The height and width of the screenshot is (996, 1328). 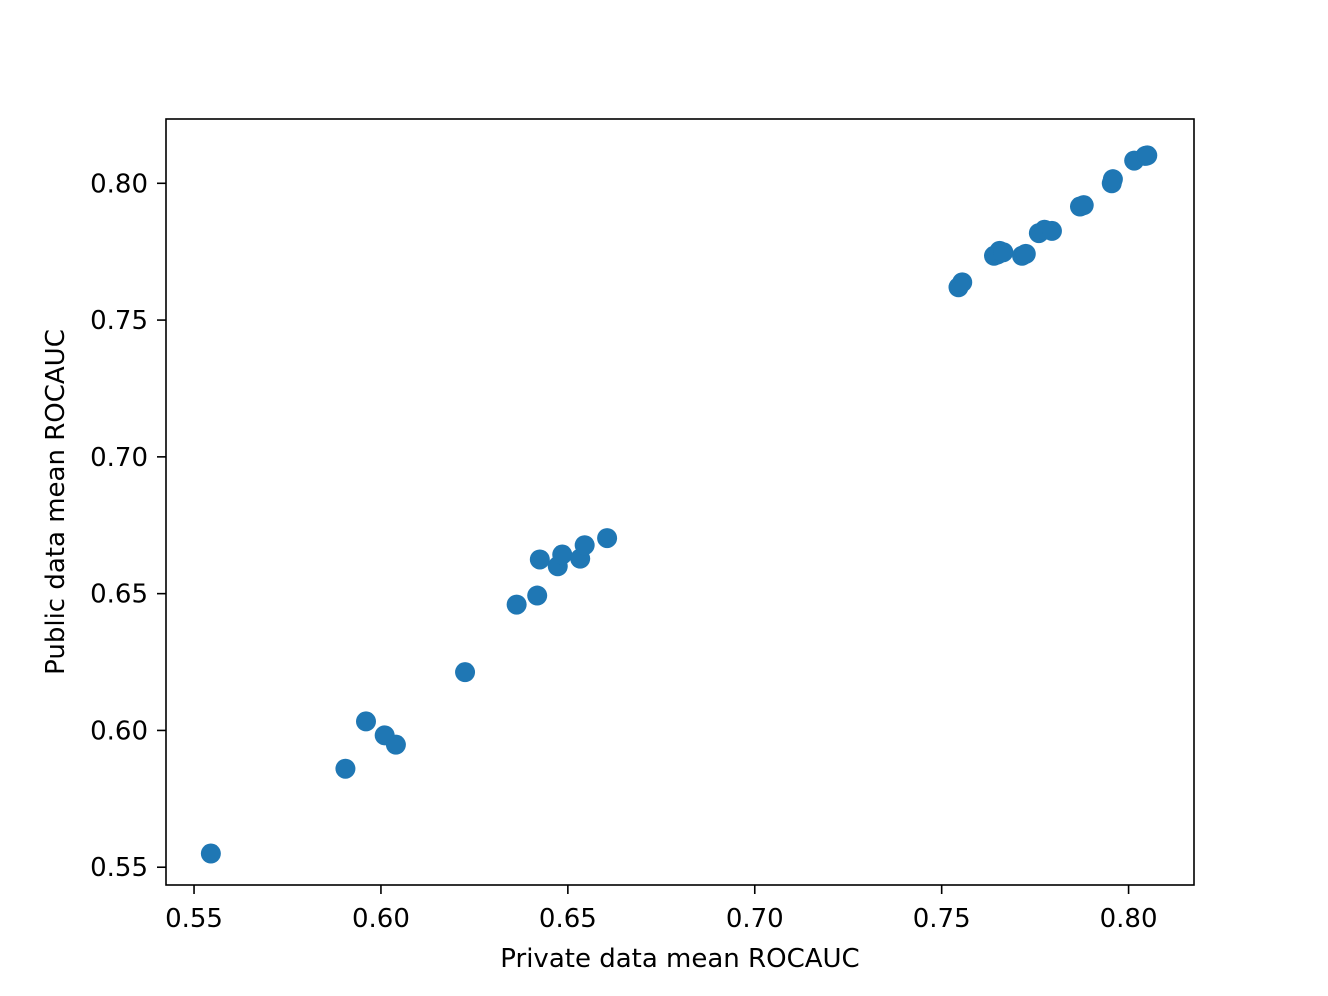 I want to click on x-tick-label: 0.55, so click(x=194, y=919).